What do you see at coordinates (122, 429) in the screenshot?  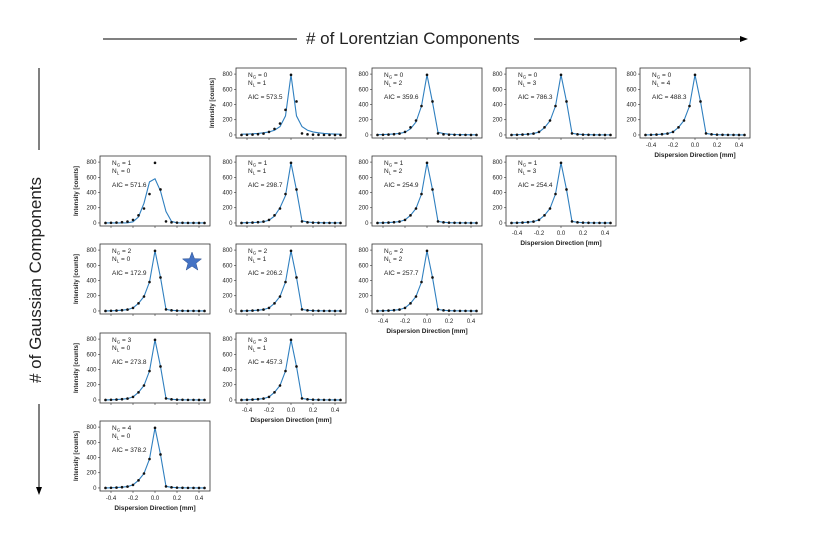 I see `ng-label: NG = 4` at bounding box center [122, 429].